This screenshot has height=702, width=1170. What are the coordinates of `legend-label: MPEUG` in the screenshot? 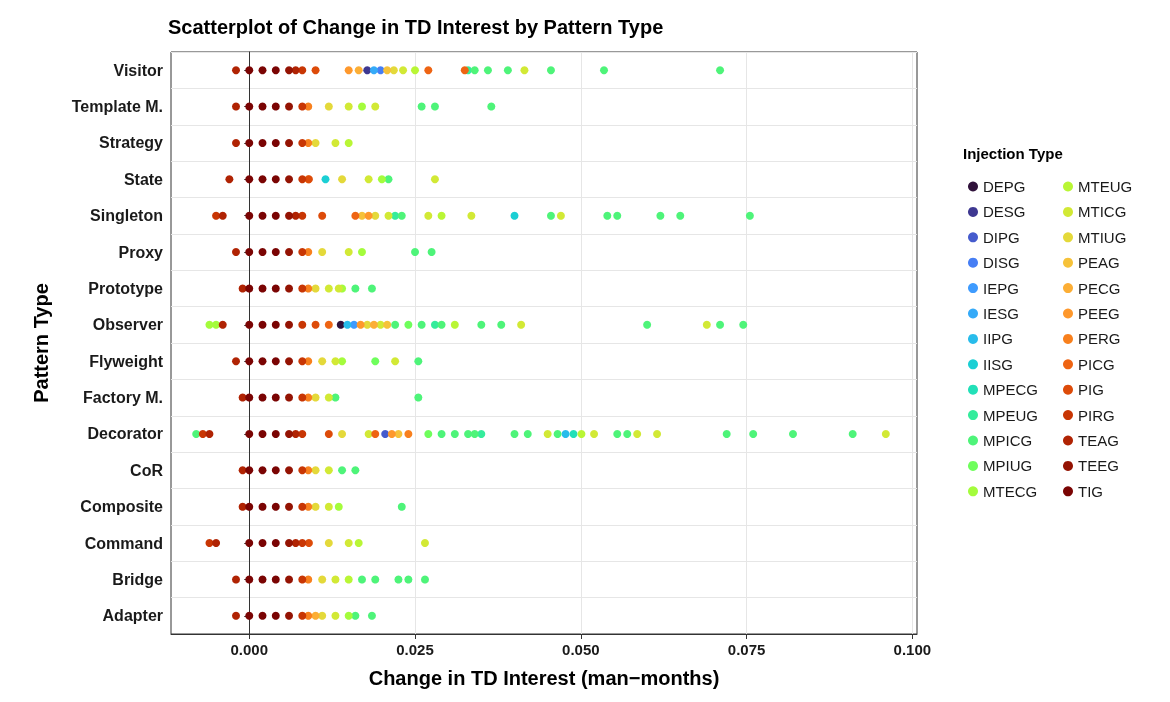 It's located at (1011, 415).